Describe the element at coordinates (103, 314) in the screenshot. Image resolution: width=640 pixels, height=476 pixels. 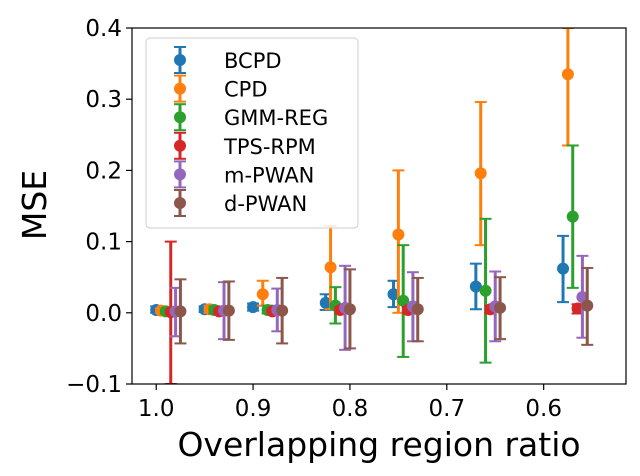
I see `y-tick-label: 0.0` at that location.